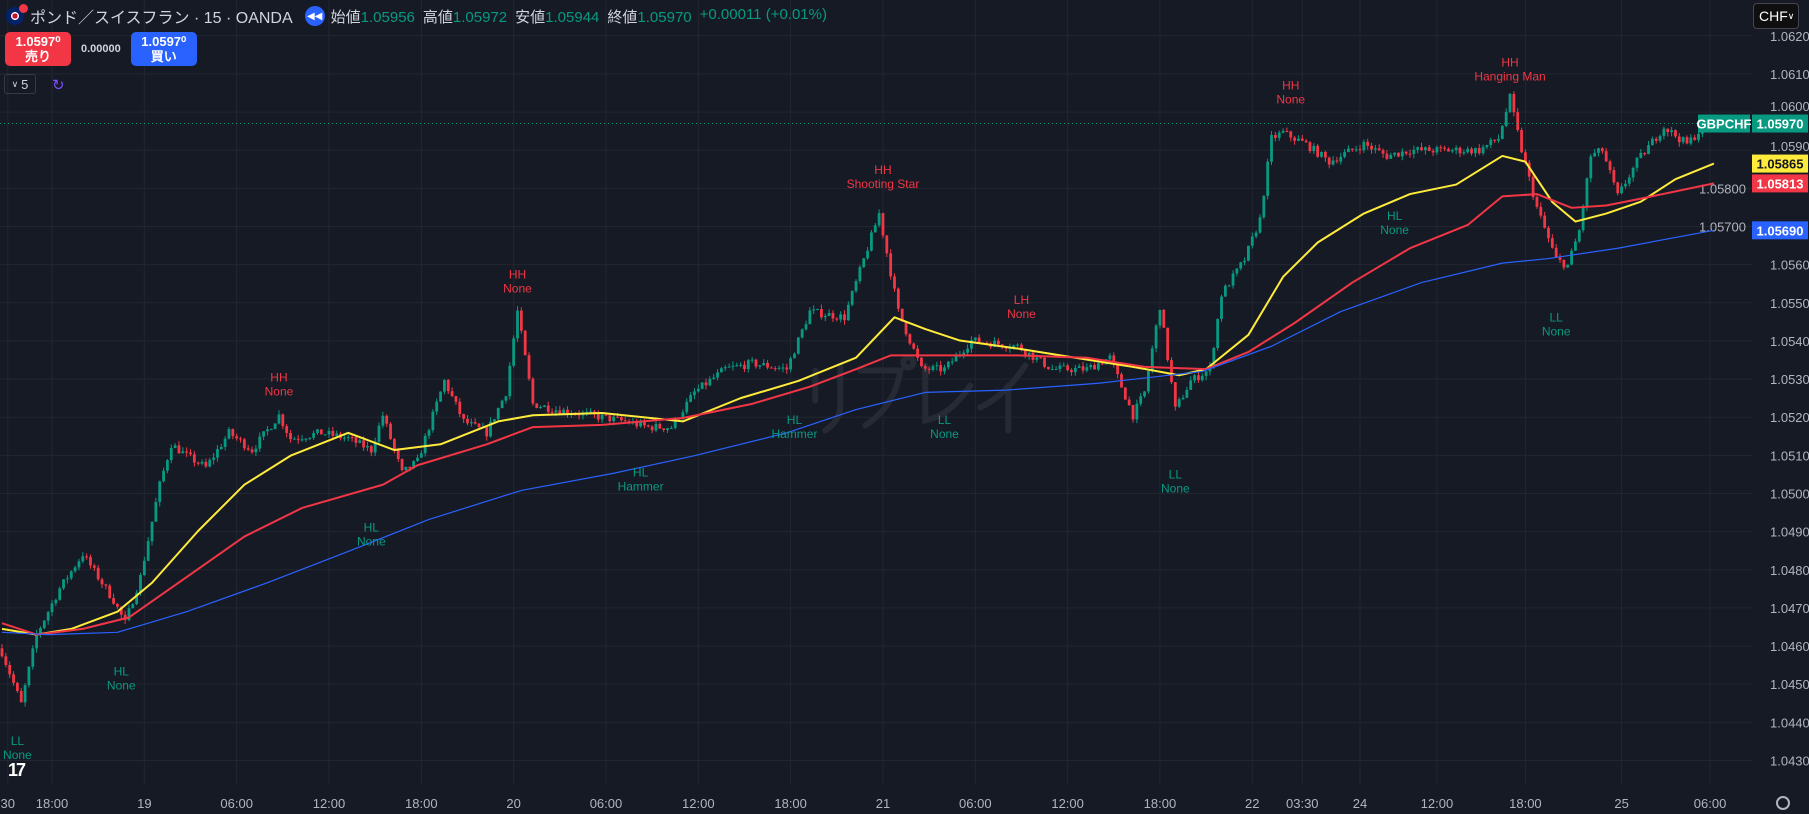  Describe the element at coordinates (698, 803) in the screenshot. I see `time-axis-label: 12:00` at that location.